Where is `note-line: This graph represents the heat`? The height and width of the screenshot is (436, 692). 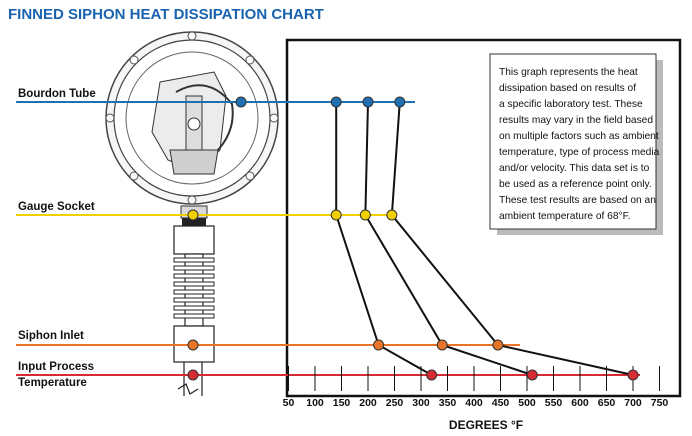 note-line: This graph represents the heat is located at coordinates (568, 72).